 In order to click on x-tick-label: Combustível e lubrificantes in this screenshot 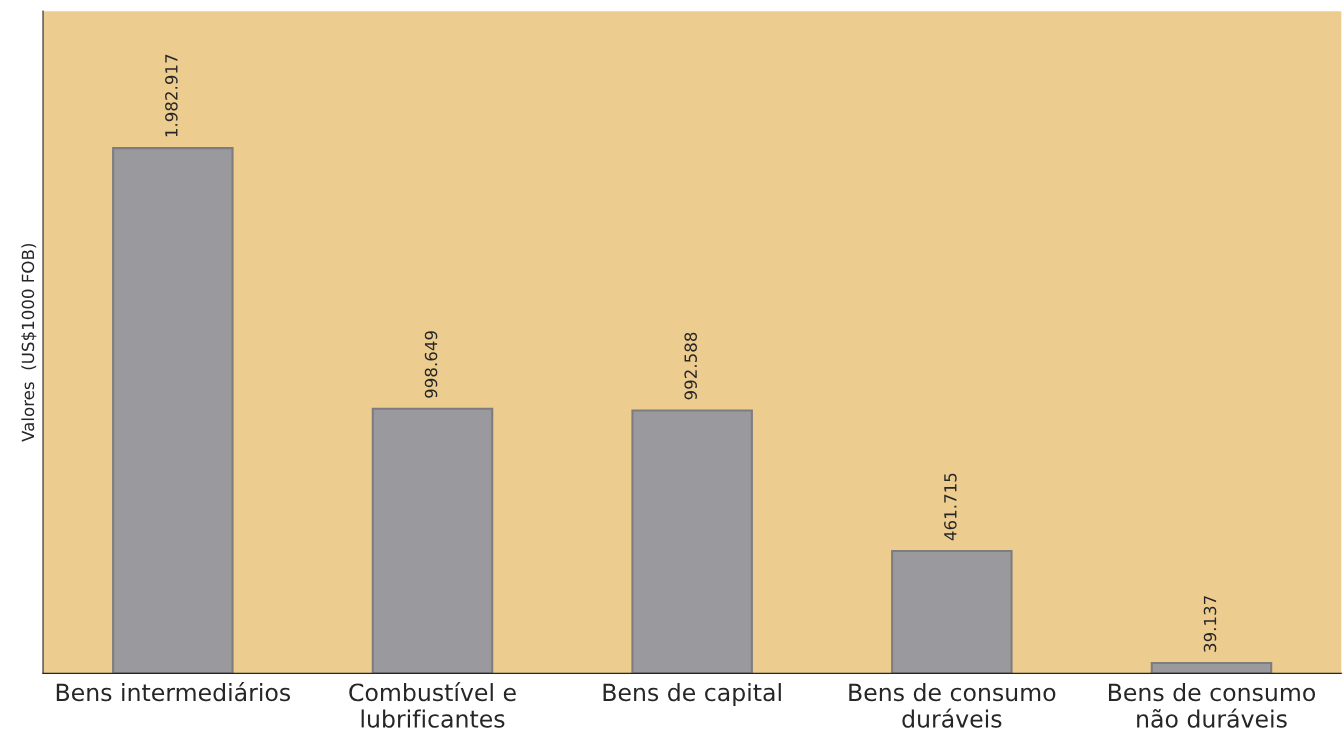, I will do `click(432, 705)`.